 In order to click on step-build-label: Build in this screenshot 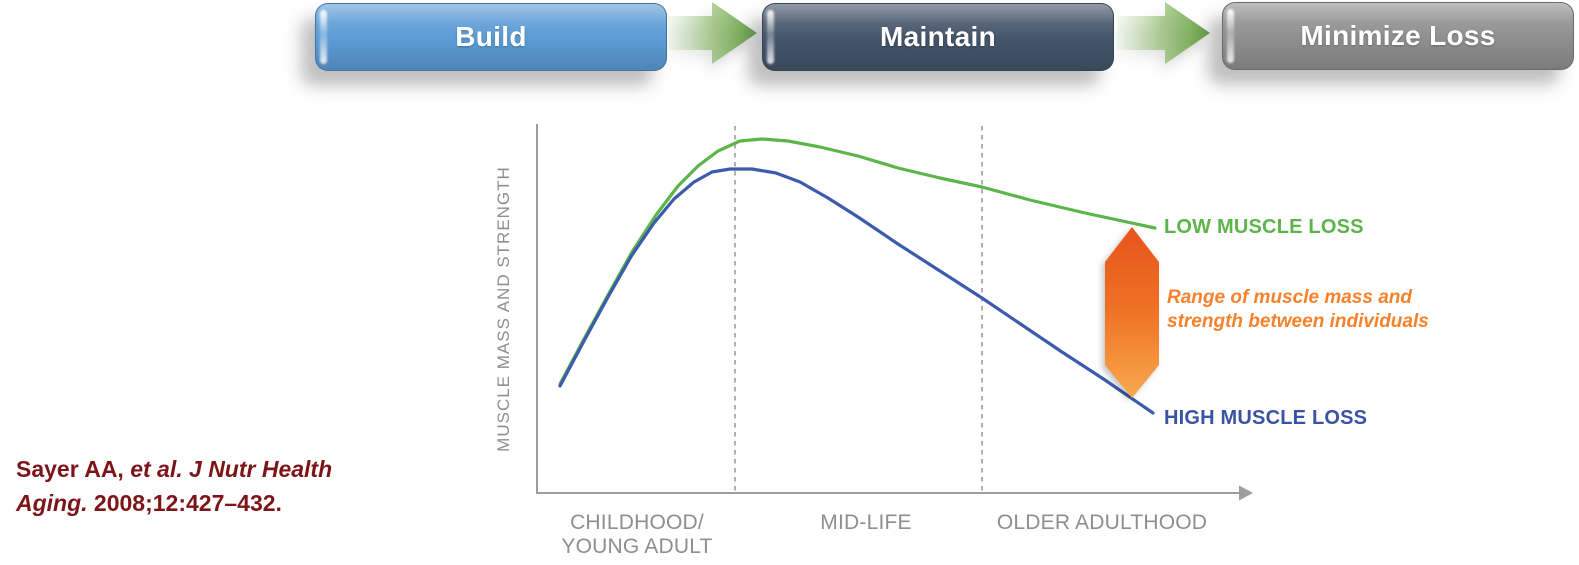, I will do `click(491, 36)`.